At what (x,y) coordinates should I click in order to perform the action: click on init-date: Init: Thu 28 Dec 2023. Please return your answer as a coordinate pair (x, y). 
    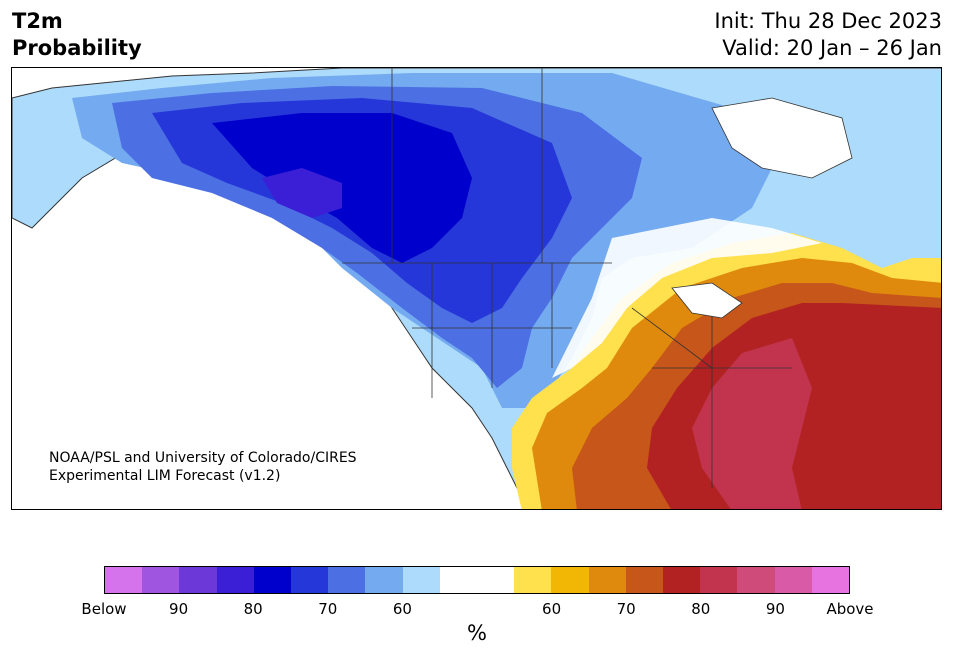
    Looking at the image, I should click on (828, 21).